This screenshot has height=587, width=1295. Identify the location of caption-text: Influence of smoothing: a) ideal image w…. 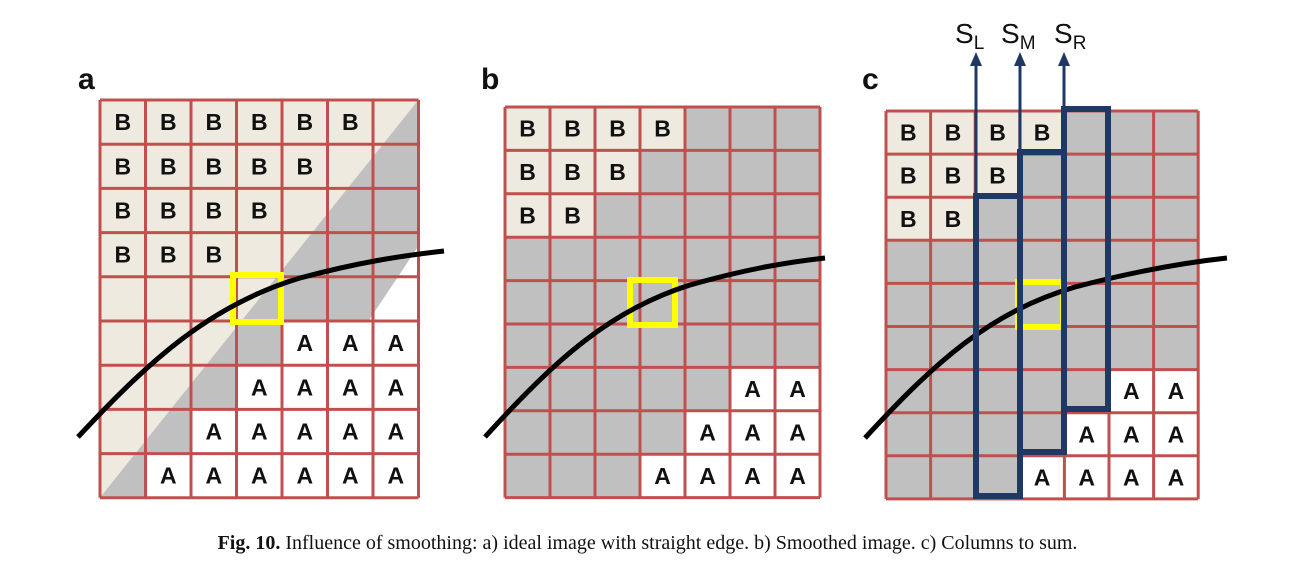
(679, 543).